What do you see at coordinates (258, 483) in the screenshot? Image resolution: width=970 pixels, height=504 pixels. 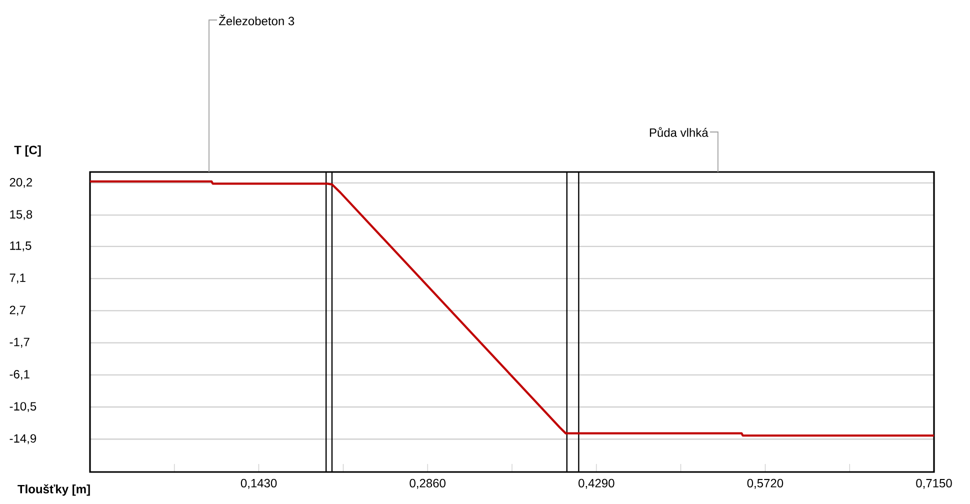 I see `x-tick-label: 0,1430` at bounding box center [258, 483].